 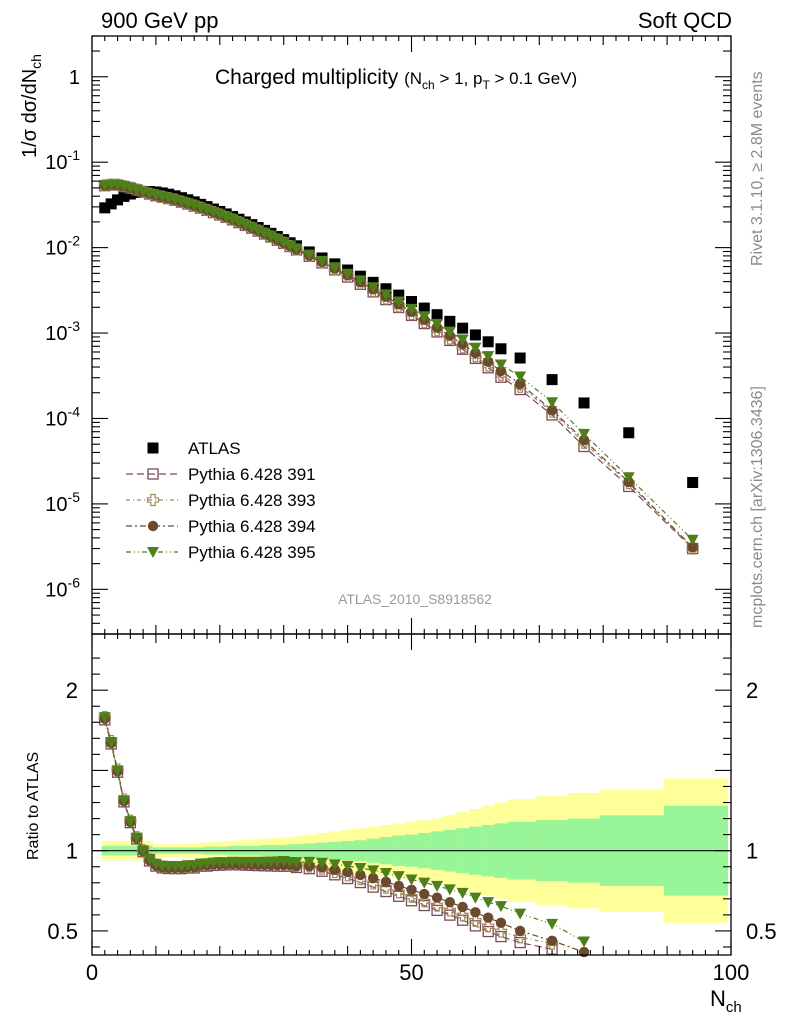 I want to click on legend-entry: Pythia 6.428 394, so click(x=221, y=526).